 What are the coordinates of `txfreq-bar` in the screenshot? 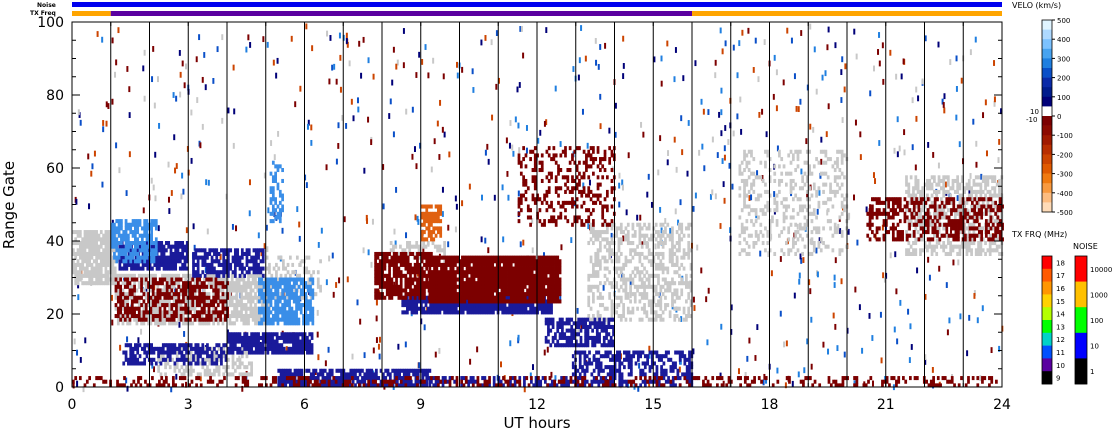 It's located at (537, 13).